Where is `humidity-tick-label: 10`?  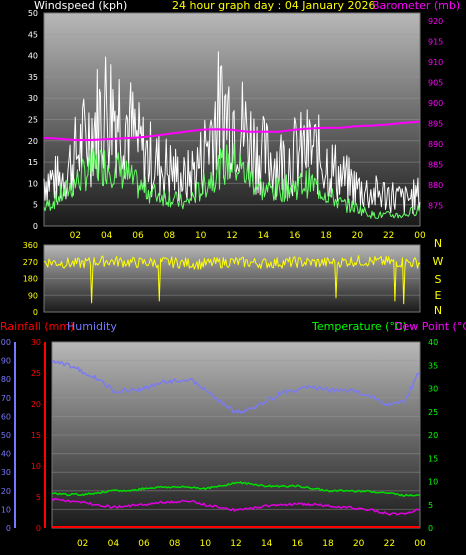
humidity-tick-label: 10 is located at coordinates (6, 509).